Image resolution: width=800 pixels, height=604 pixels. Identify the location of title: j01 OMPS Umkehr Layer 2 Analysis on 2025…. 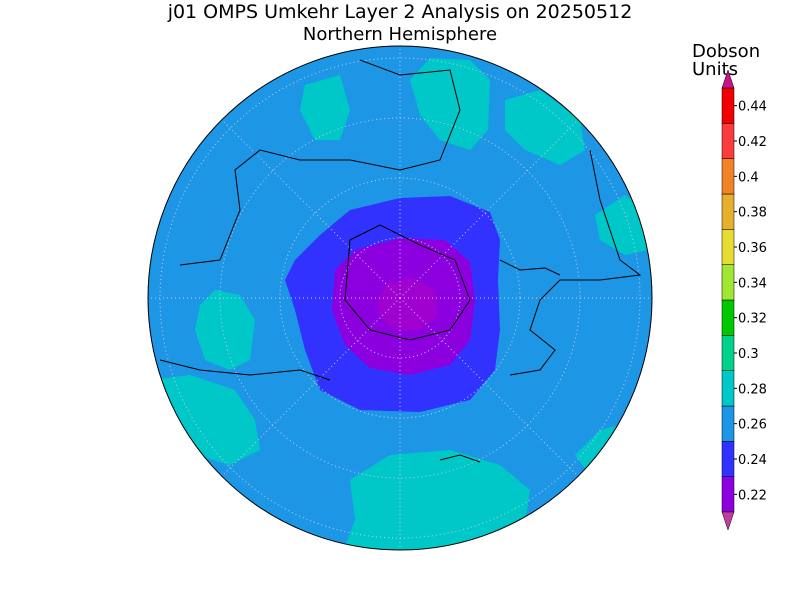
(400, 12).